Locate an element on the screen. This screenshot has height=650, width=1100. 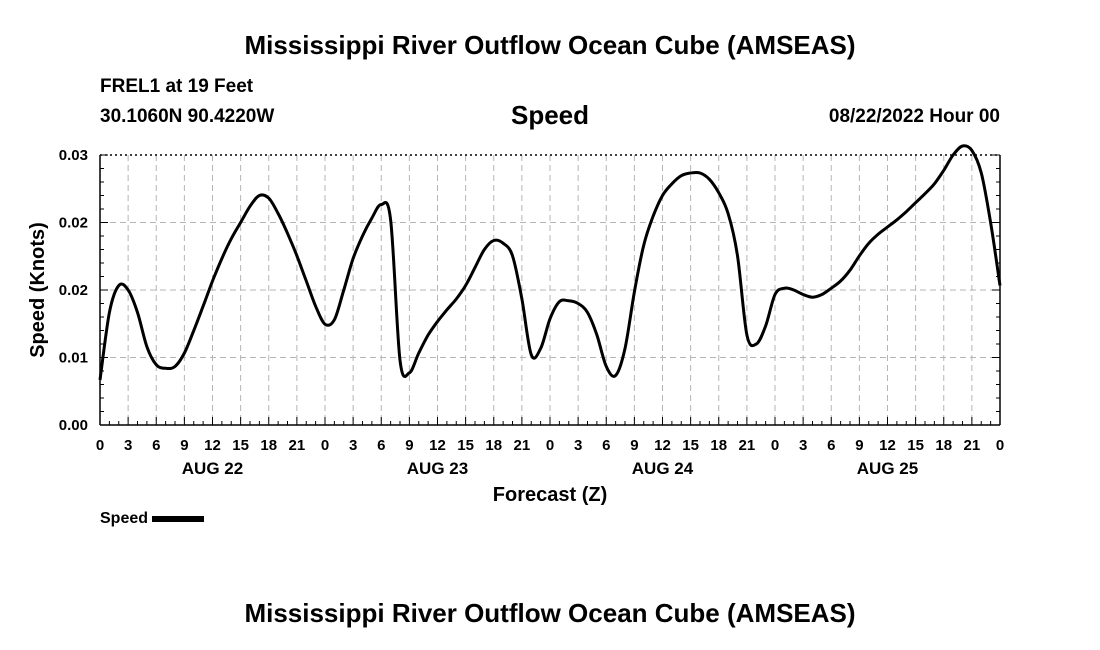
y-tick-label: 0.01 is located at coordinates (73, 358).